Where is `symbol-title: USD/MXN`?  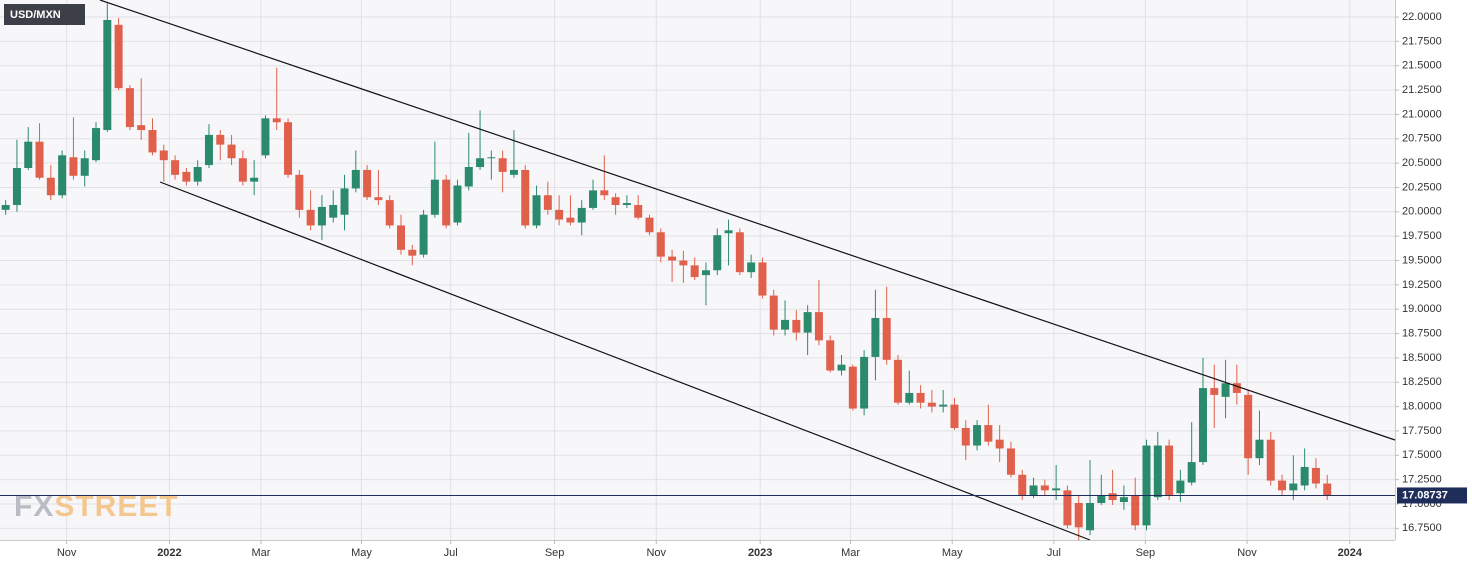
symbol-title: USD/MXN is located at coordinates (35, 15).